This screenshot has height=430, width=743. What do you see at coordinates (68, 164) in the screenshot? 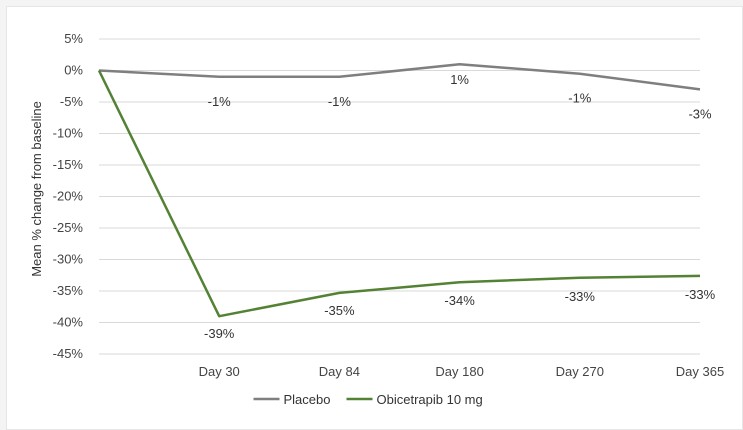
I see `y-tick-label: -15%` at bounding box center [68, 164].